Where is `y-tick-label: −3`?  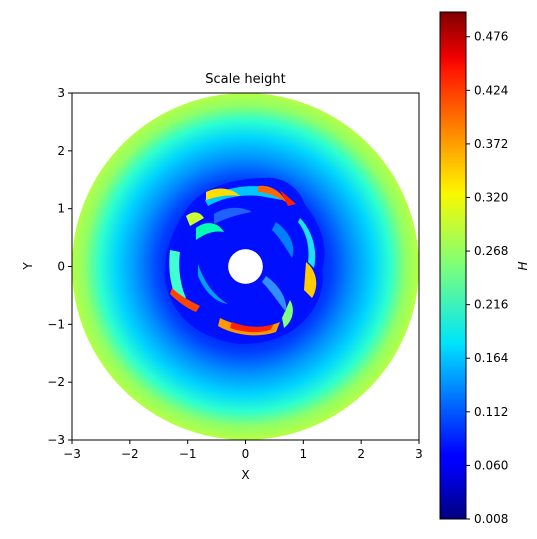
y-tick-label: −3 is located at coordinates (56, 440).